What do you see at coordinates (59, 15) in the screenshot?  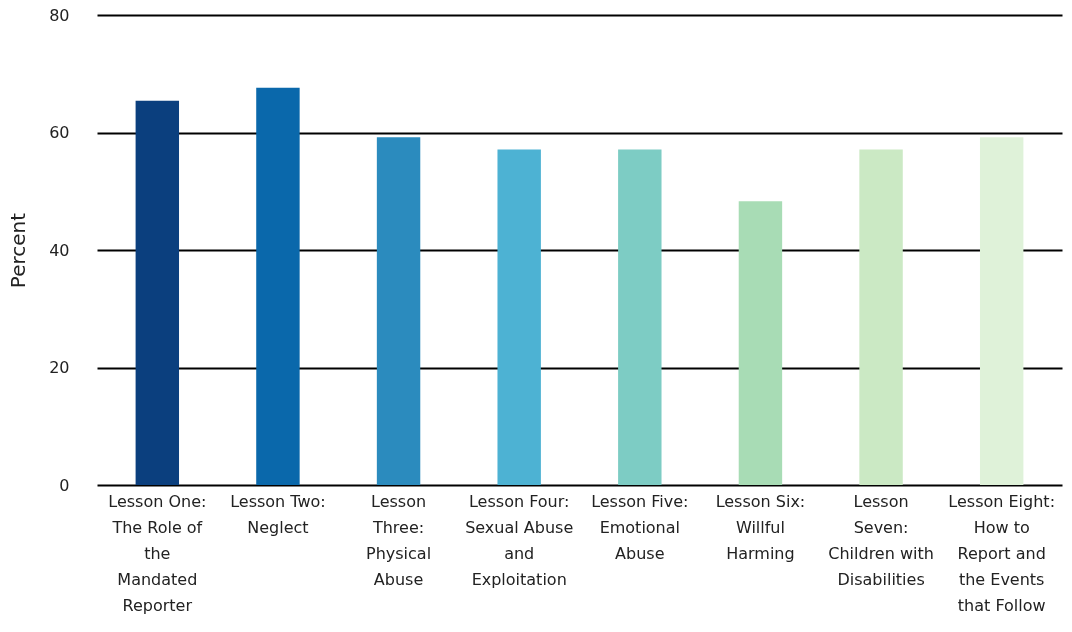 I see `y-tick-label: 80` at bounding box center [59, 15].